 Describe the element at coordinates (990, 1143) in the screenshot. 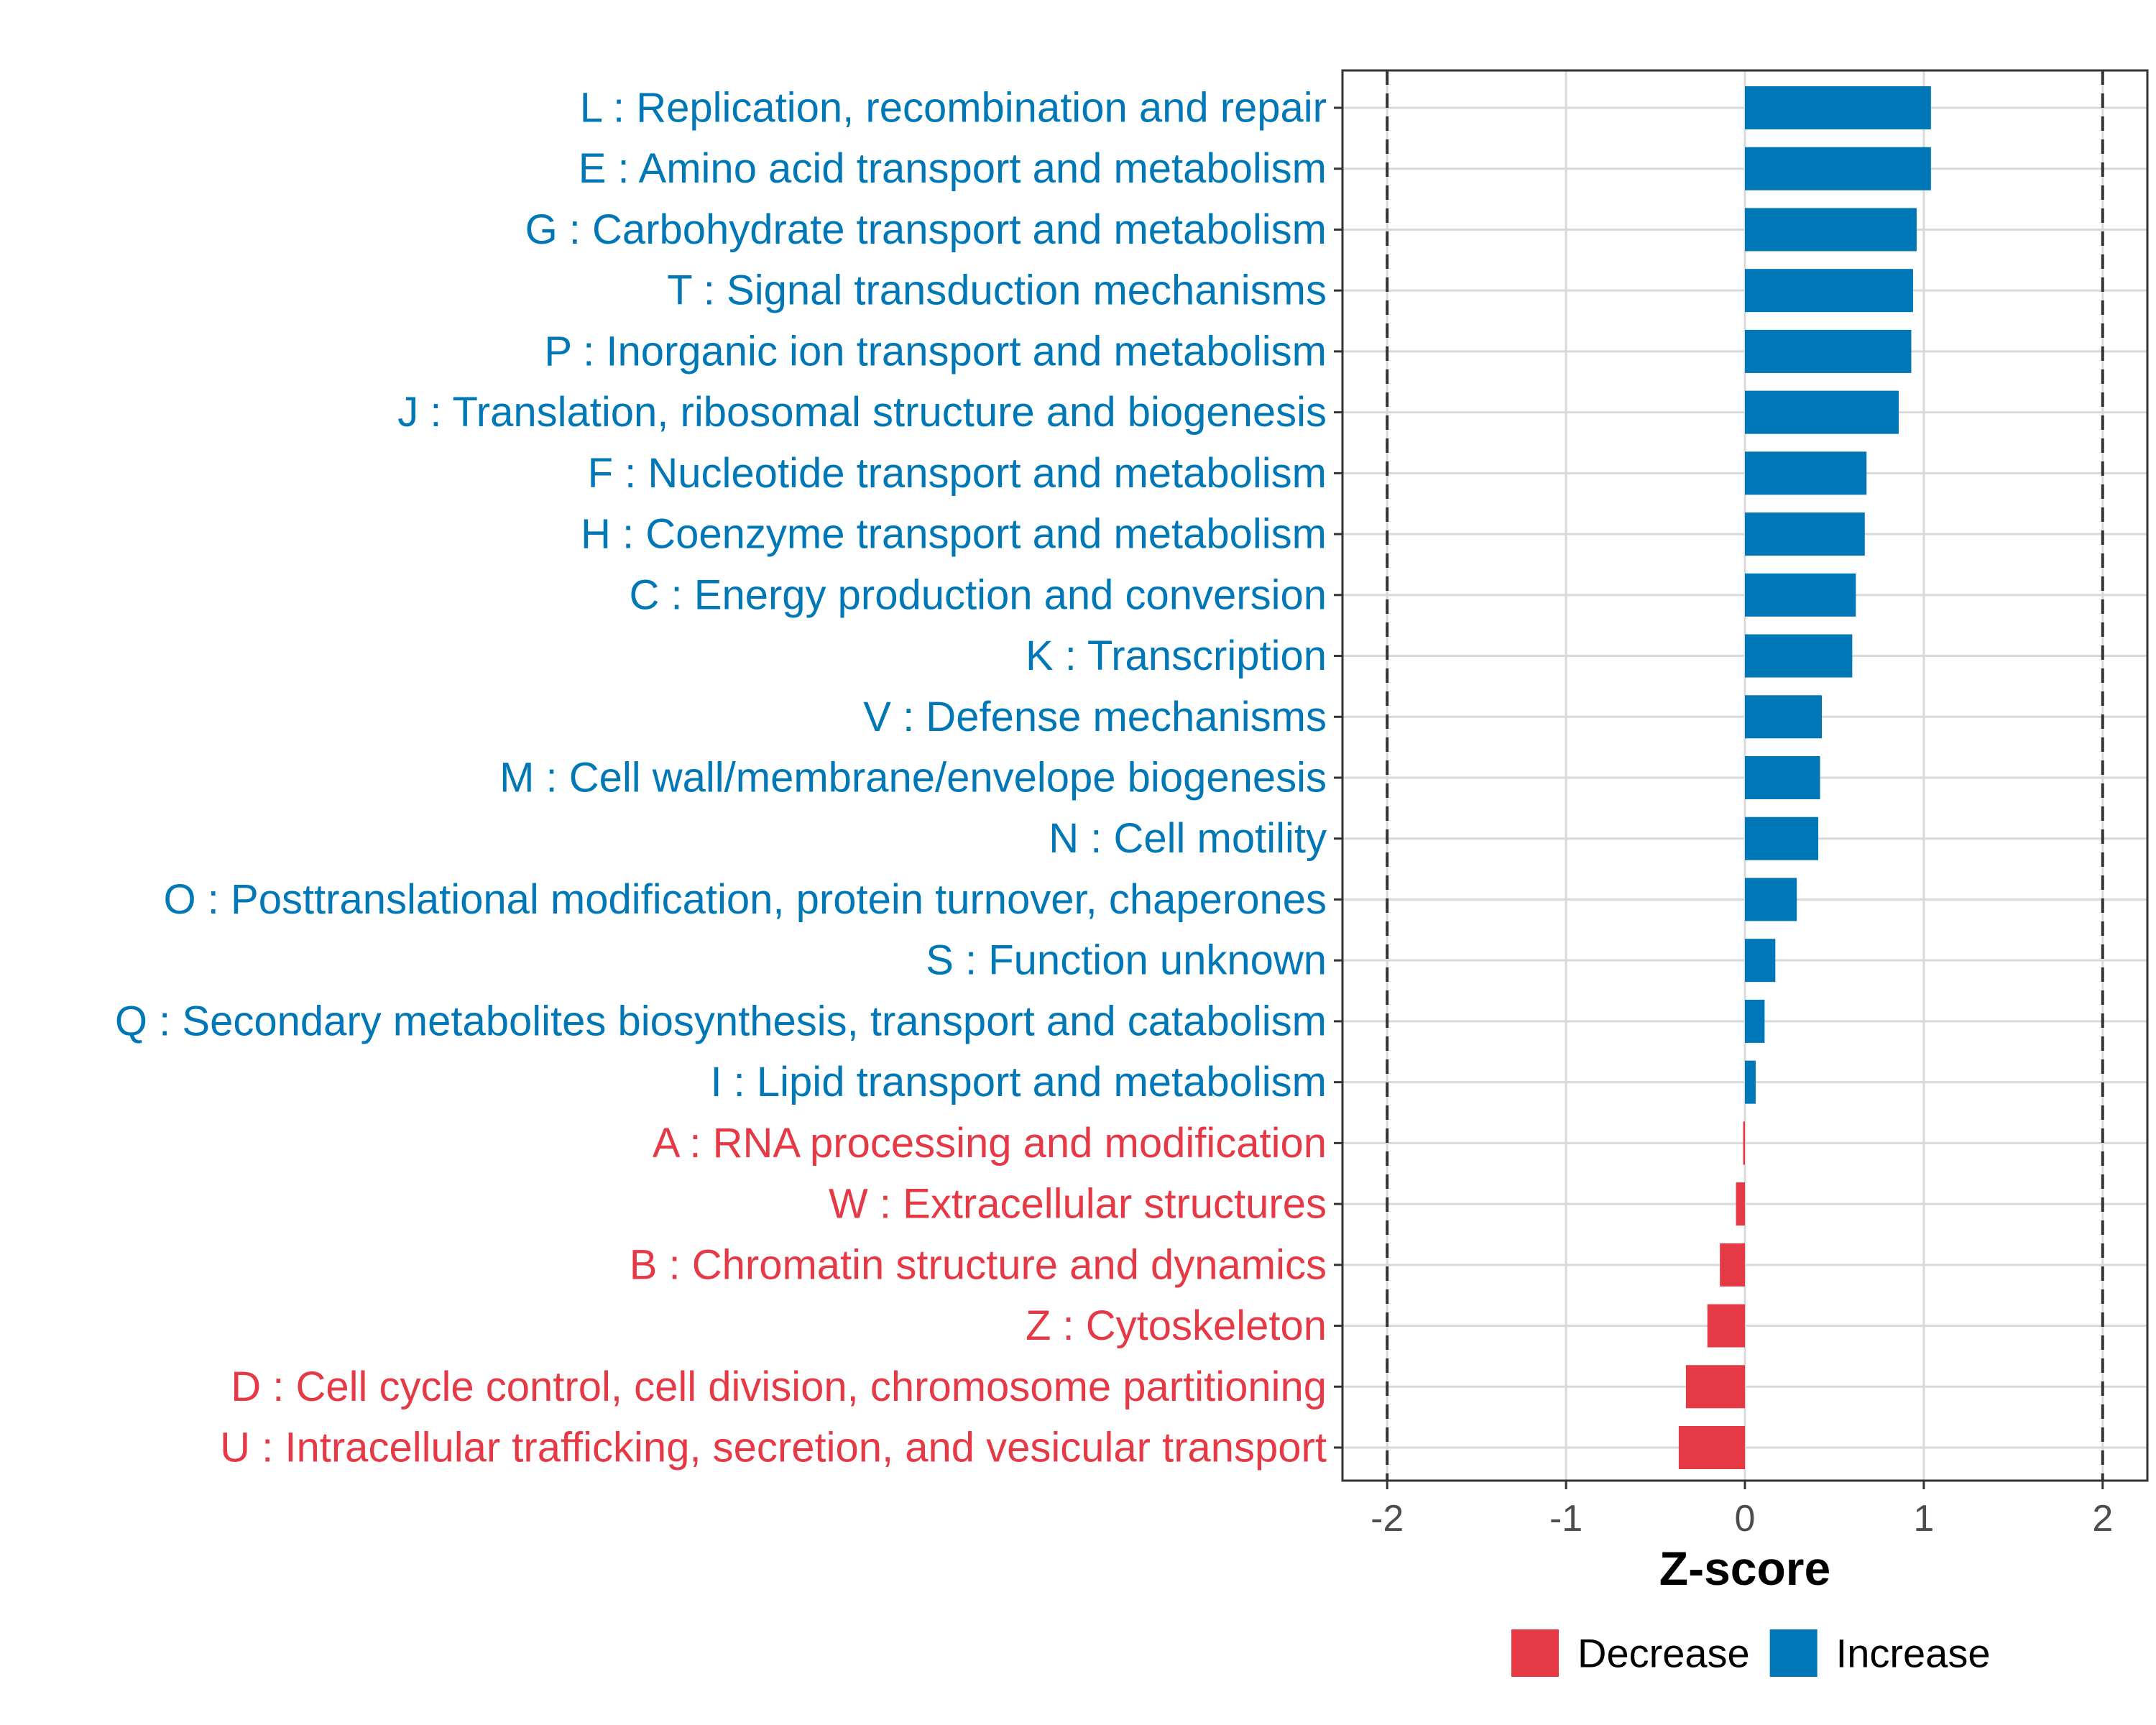

I see `category-label: A : RNA processing and modification` at that location.